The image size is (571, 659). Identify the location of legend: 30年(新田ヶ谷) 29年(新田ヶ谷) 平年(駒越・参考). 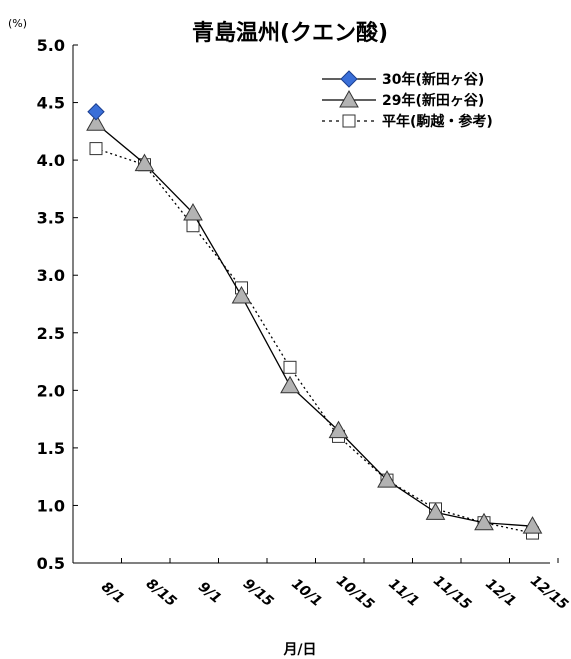
(407, 100).